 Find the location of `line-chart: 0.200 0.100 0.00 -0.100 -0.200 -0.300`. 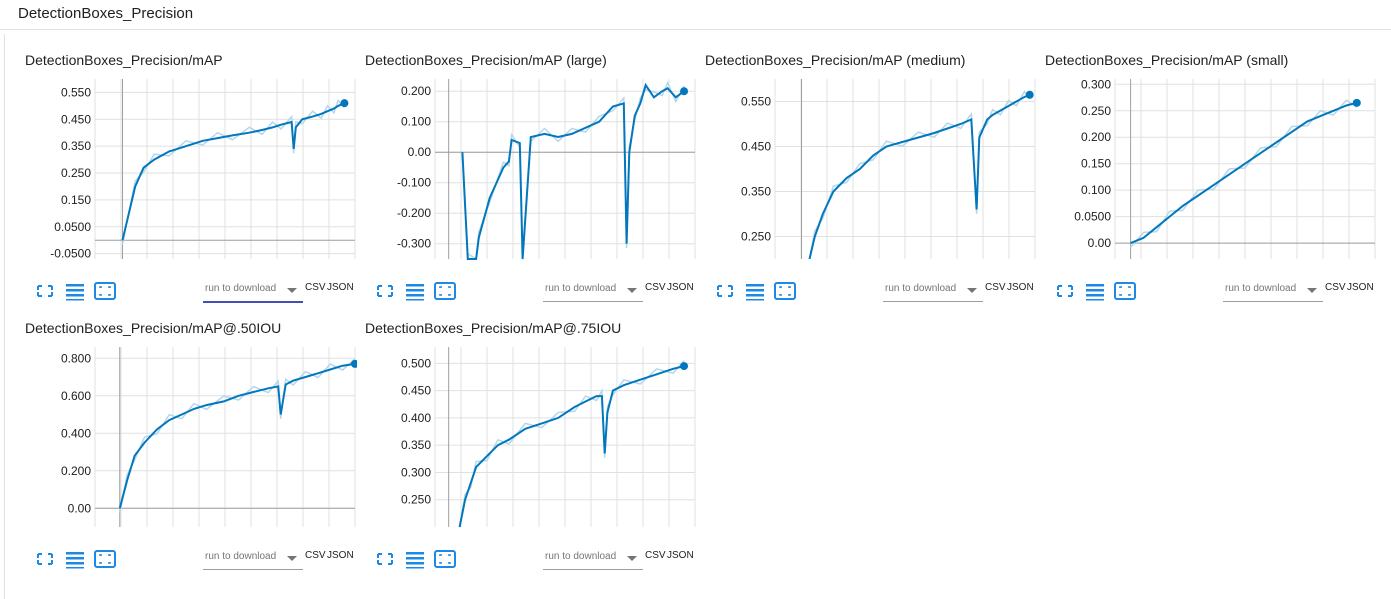

line-chart: 0.200 0.100 0.00 -0.100 -0.200 -0.300 is located at coordinates (521, 169).